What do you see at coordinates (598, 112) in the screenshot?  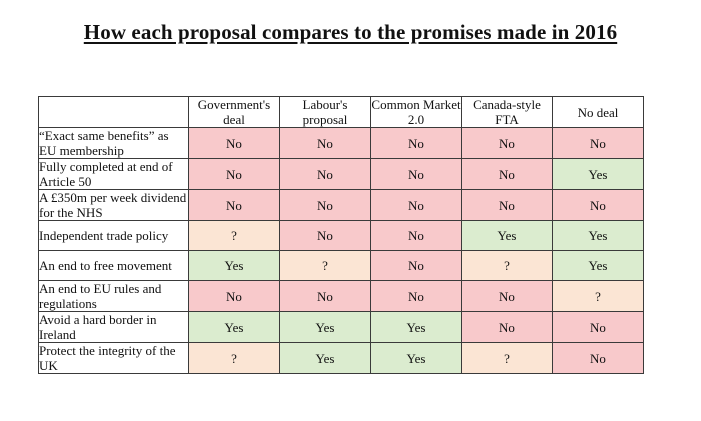 I see `column-header-no-deal: No deal` at bounding box center [598, 112].